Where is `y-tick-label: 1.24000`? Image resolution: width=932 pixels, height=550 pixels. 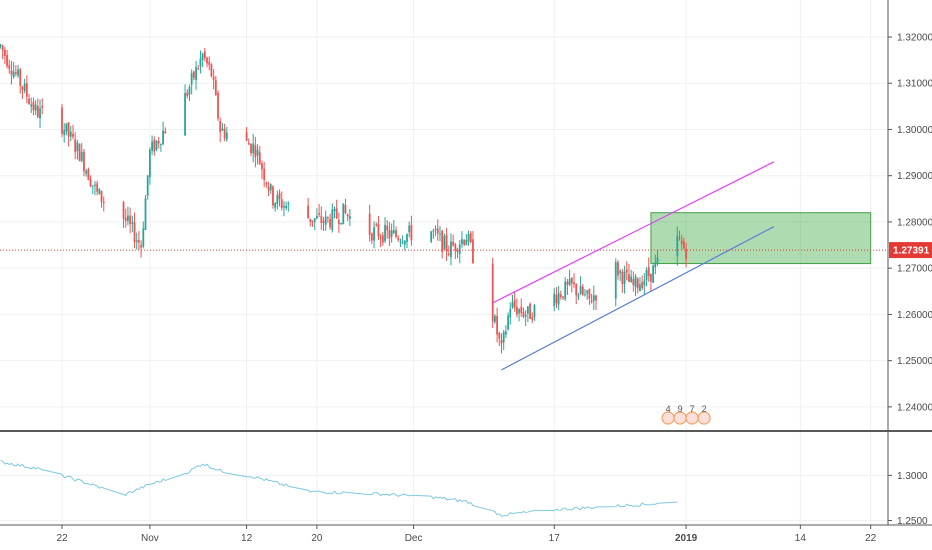
y-tick-label: 1.24000 is located at coordinates (914, 407).